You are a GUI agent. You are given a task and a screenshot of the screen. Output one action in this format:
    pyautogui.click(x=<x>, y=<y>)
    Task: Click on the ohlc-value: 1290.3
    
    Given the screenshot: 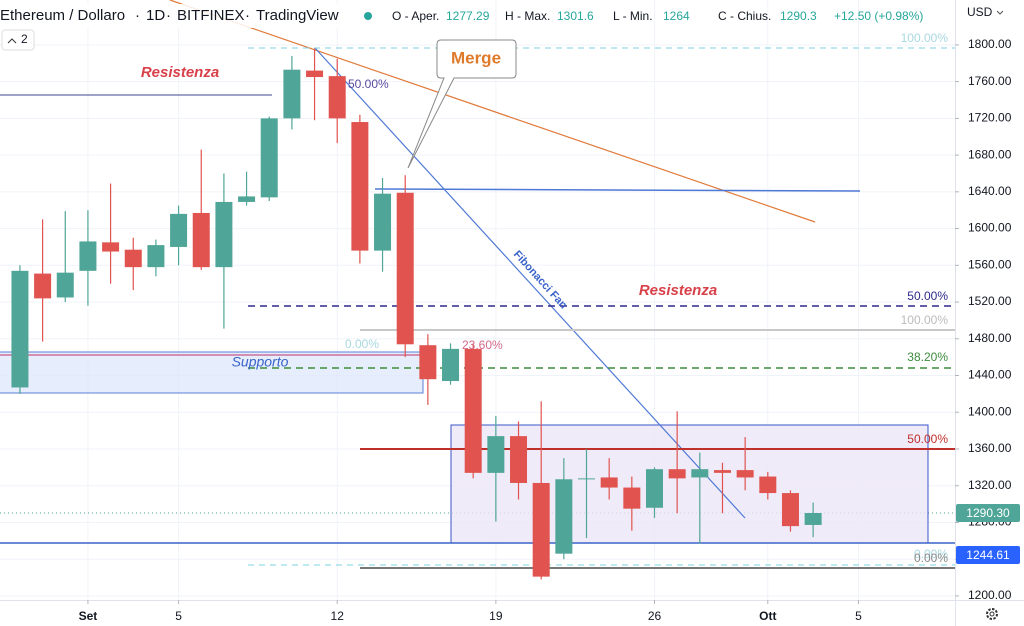 What is the action you would take?
    pyautogui.click(x=798, y=16)
    